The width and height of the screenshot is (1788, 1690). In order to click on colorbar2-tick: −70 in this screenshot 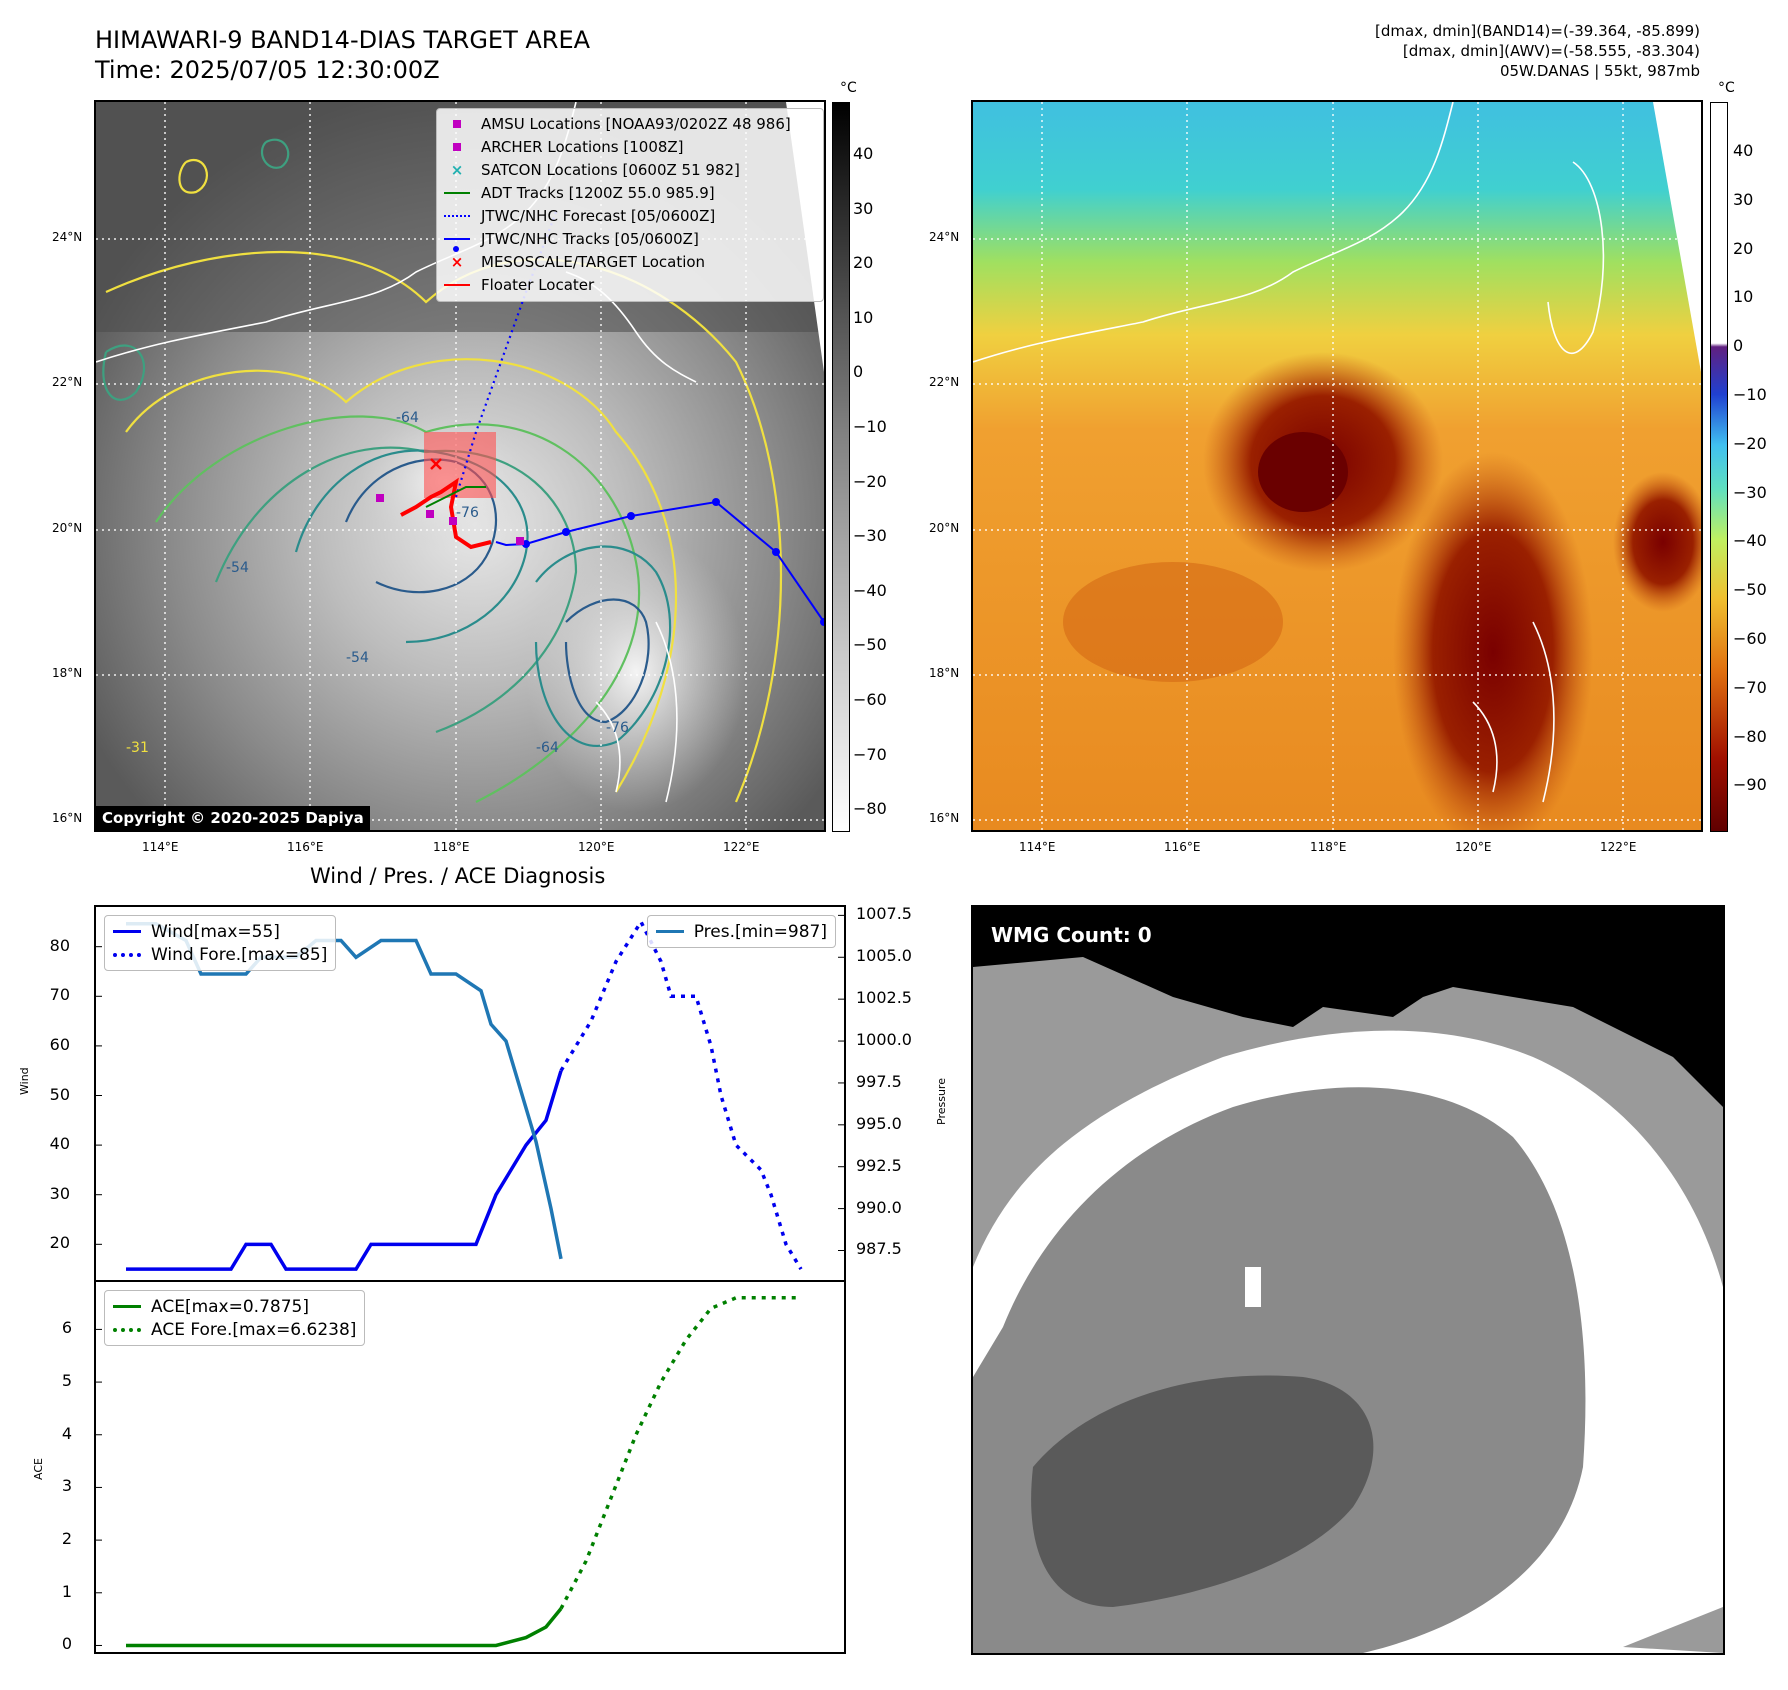, I will do `click(1750, 687)`.